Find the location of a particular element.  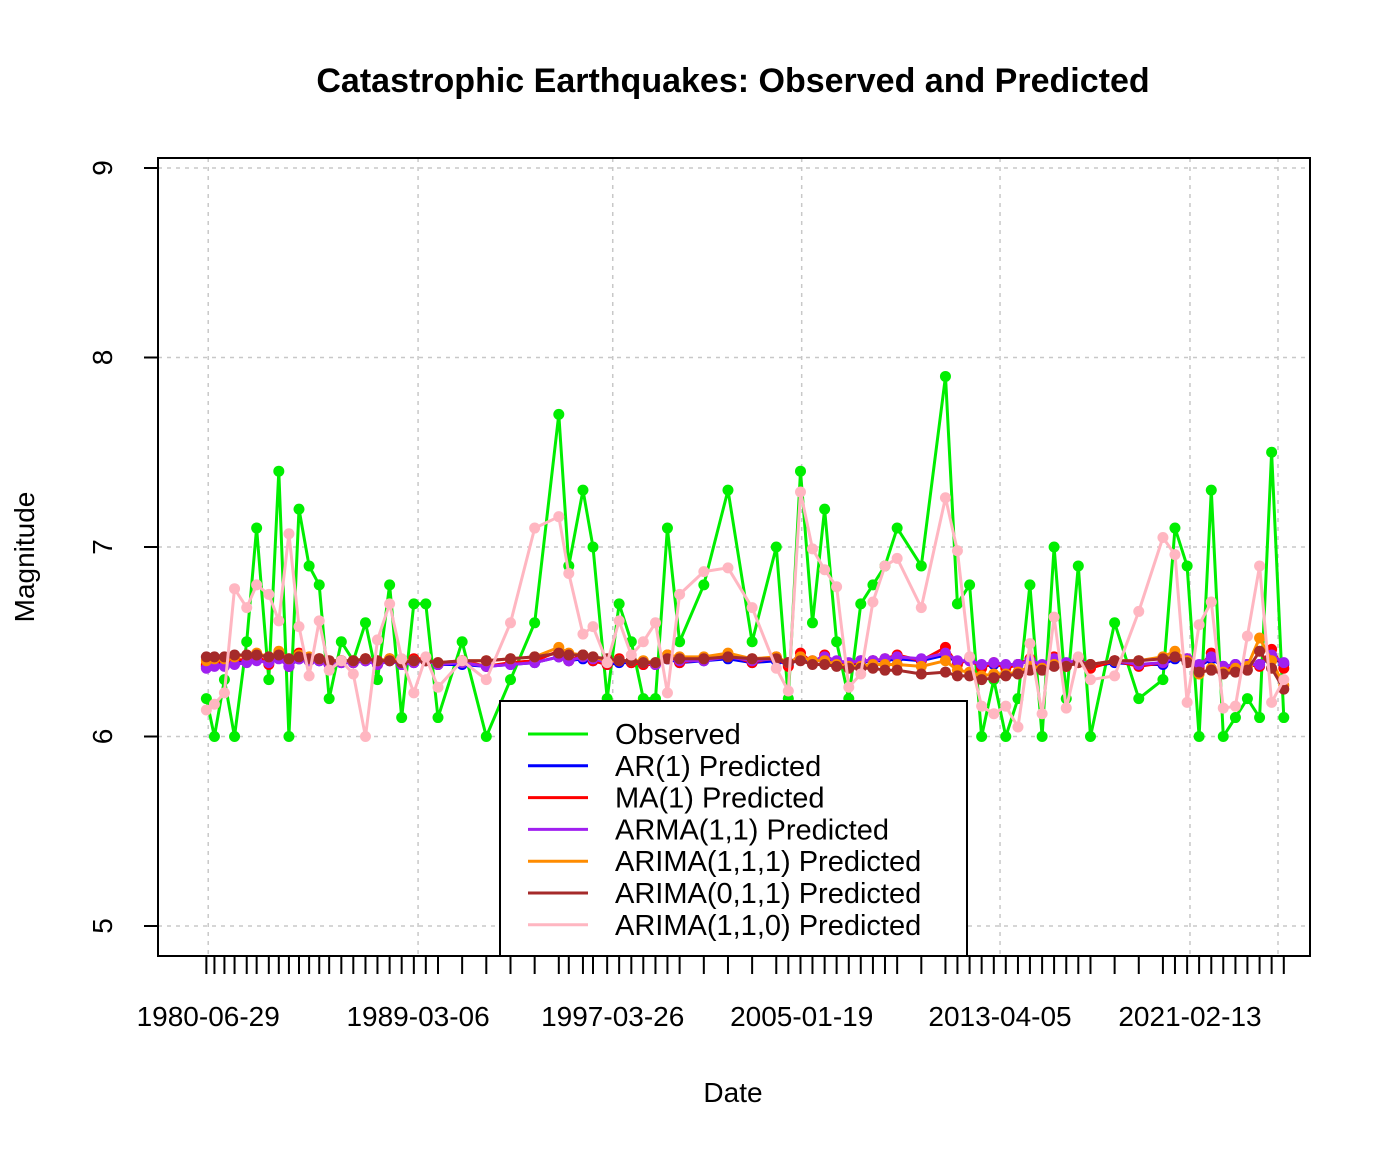

y-tick-label: 6 is located at coordinates (102, 737).